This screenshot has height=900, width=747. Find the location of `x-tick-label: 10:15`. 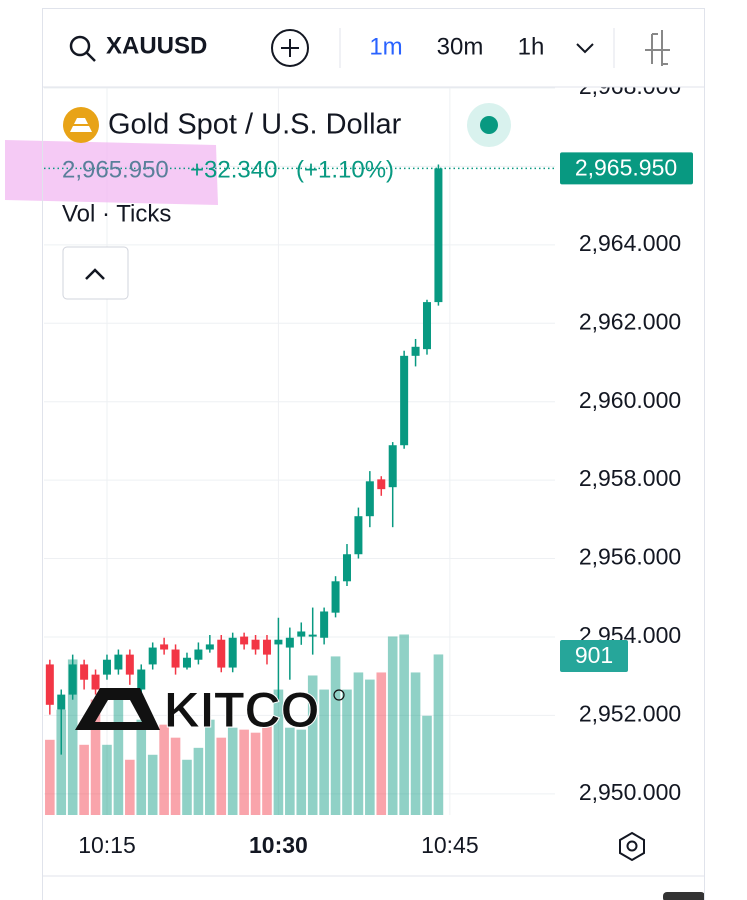

x-tick-label: 10:15 is located at coordinates (107, 845).